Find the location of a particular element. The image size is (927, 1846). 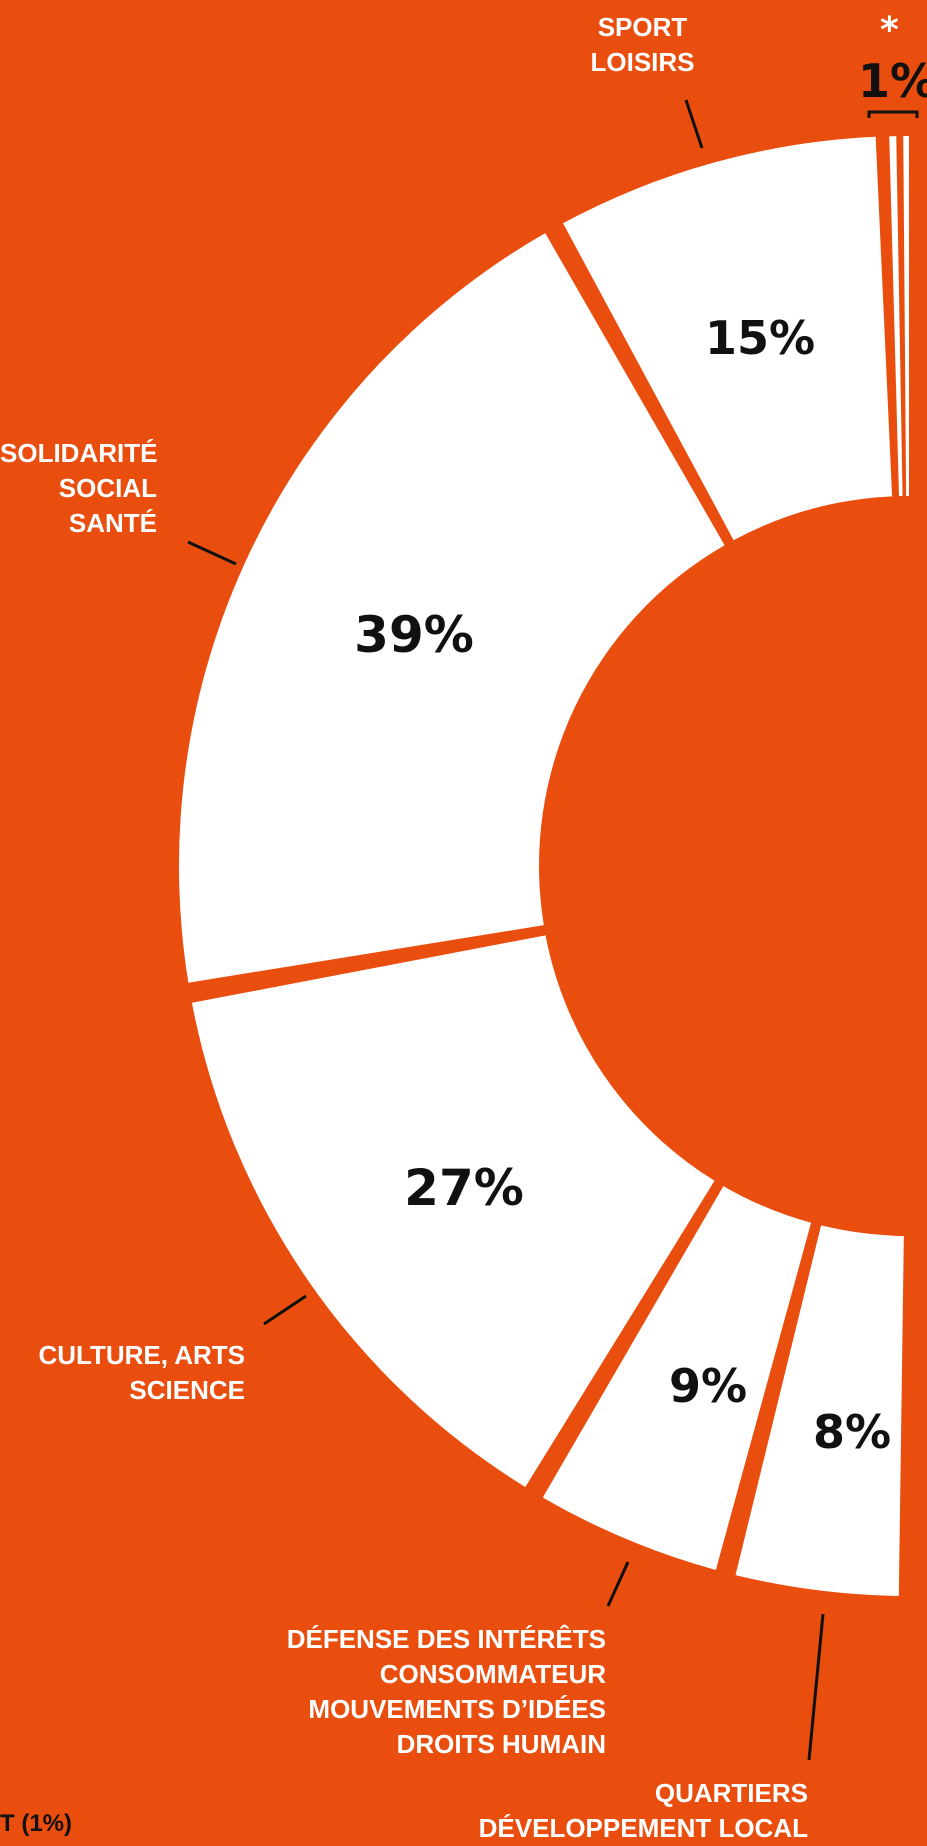

label-line: SPORT is located at coordinates (642, 27).